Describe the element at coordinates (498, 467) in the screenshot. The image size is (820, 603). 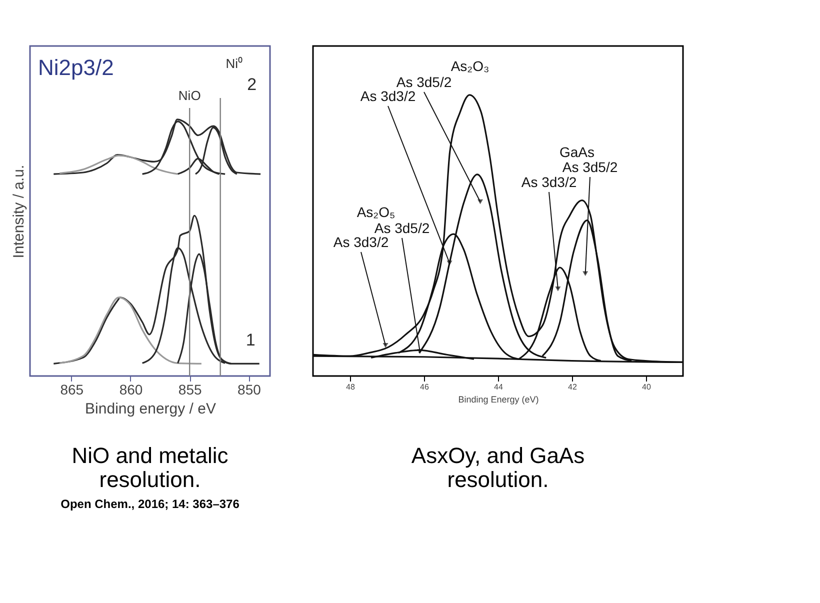
I see `text: AsxOy, and GaAs resolution.` at that location.